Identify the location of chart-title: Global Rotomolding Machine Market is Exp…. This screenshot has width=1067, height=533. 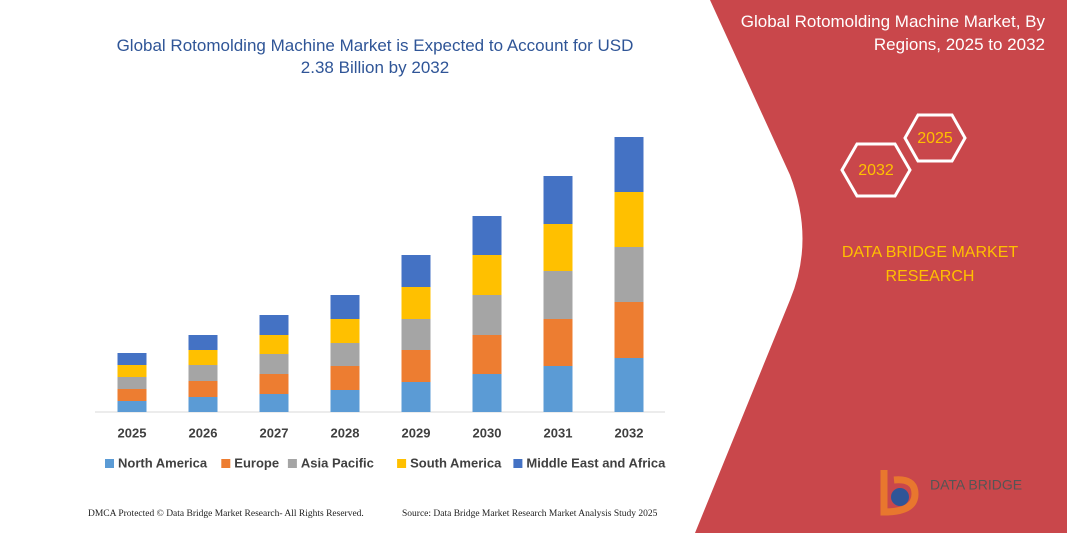
(375, 56).